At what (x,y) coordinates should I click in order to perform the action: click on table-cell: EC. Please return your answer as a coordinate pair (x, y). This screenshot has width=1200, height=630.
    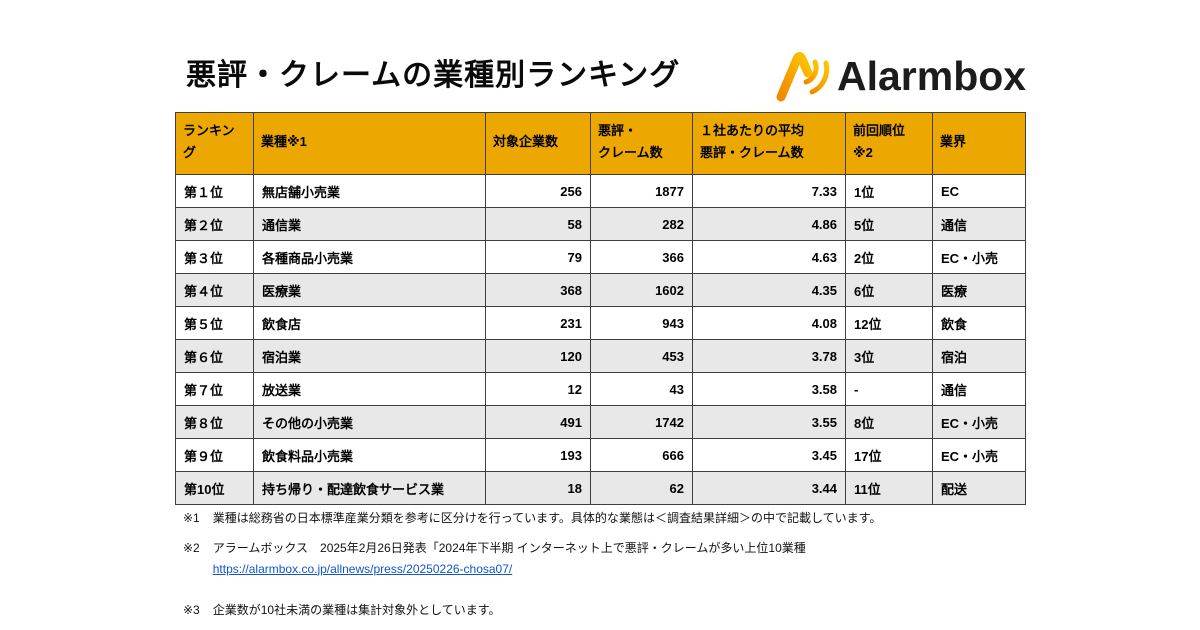
    Looking at the image, I should click on (979, 191).